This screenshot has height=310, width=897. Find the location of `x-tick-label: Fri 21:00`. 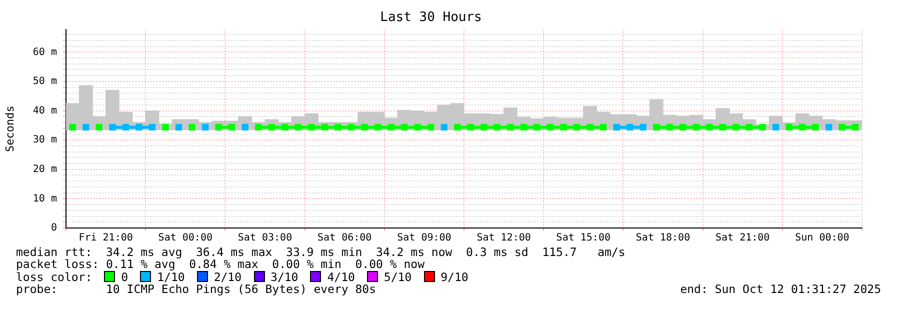

x-tick-label: Fri 21:00 is located at coordinates (105, 238).